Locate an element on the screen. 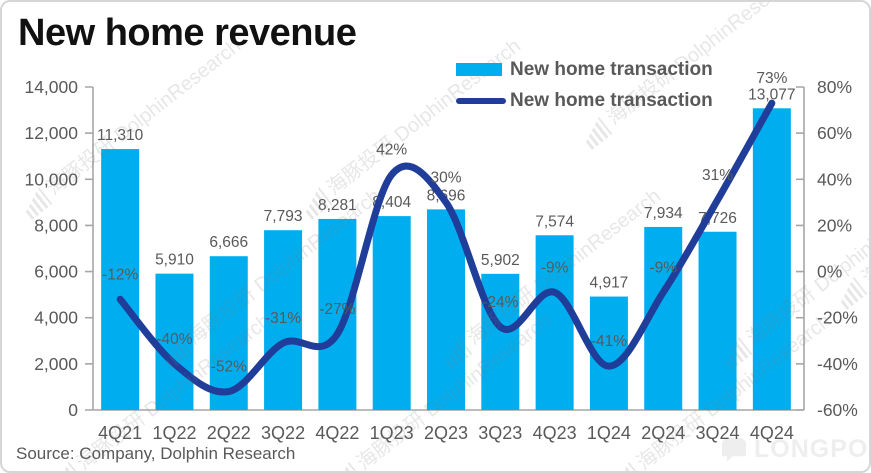 The width and height of the screenshot is (871, 473). x-axis-label: 2Q23 is located at coordinates (446, 433).